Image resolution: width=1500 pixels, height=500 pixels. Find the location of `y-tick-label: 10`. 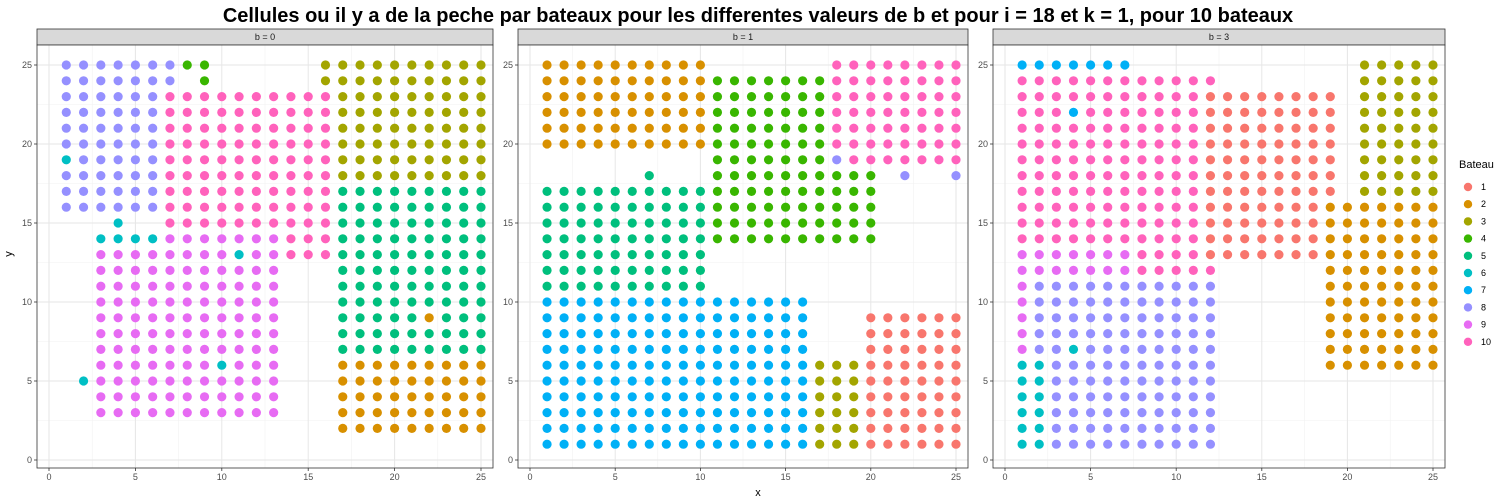

y-tick-label: 10 is located at coordinates (983, 302).